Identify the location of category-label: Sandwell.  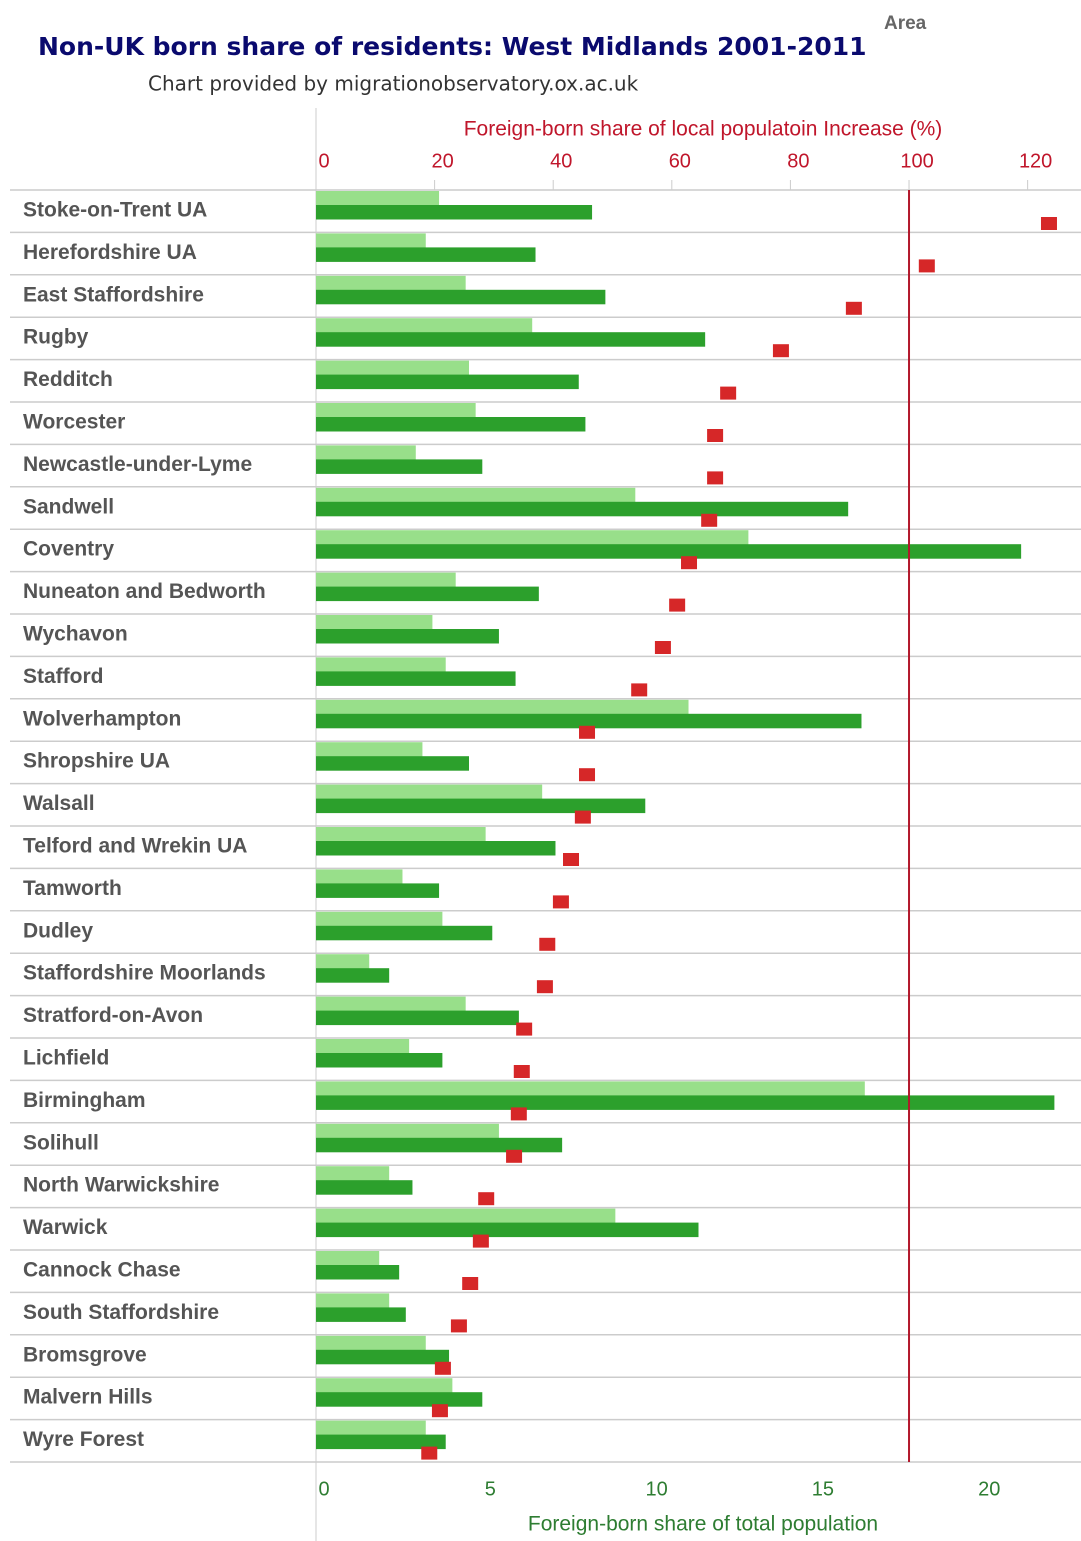
(68, 506).